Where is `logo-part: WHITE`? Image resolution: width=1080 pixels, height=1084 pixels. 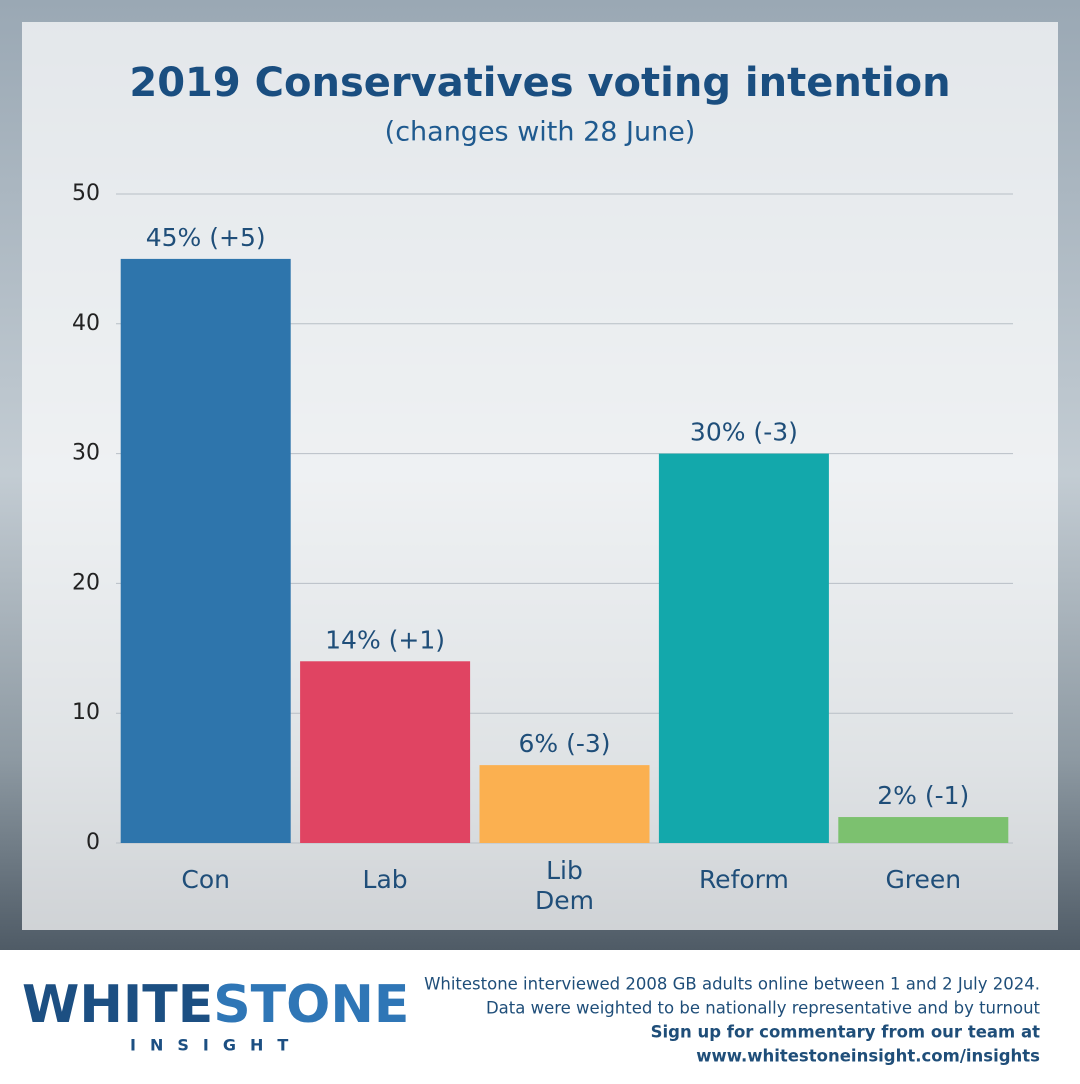 logo-part: WHITE is located at coordinates (117, 1005).